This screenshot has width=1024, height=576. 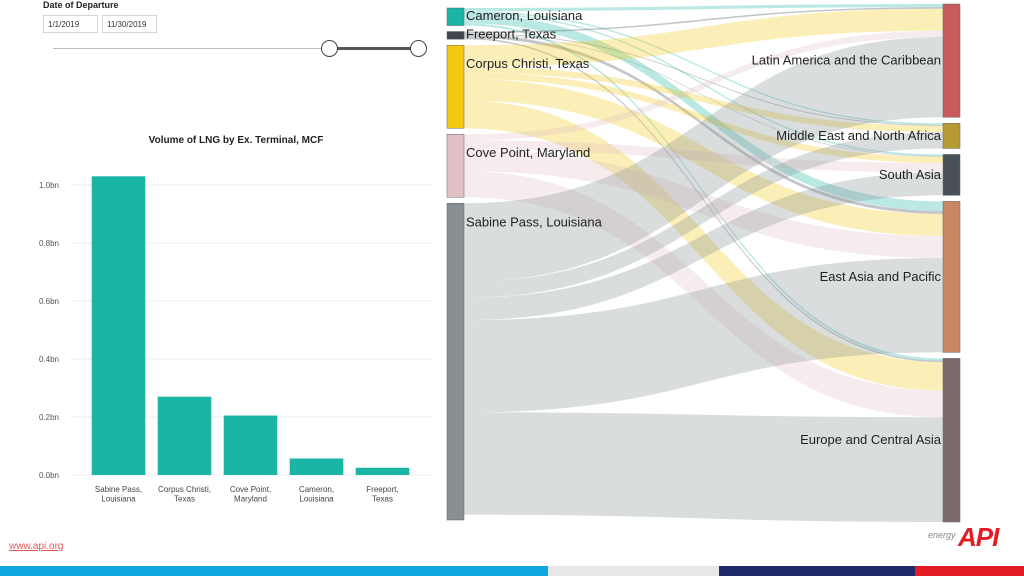 What do you see at coordinates (534, 221) in the screenshot?
I see `source-label: Sabine Pass, Louisiana` at bounding box center [534, 221].